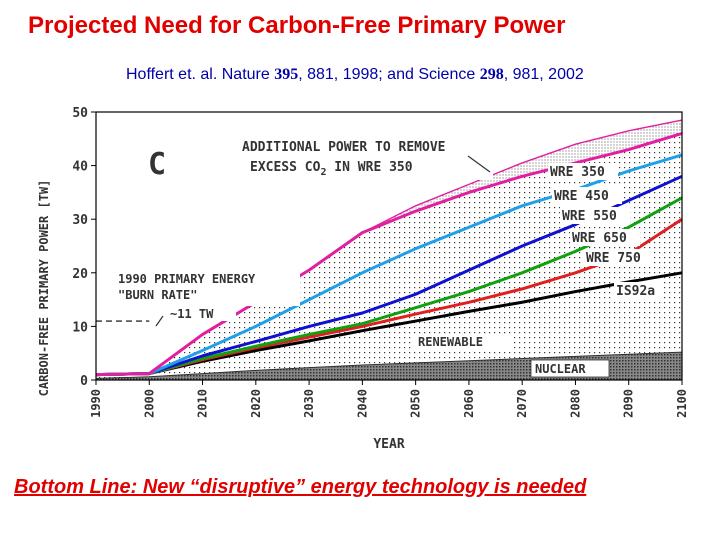 The image size is (720, 540). I want to click on is92a-label: IS92a, so click(635, 291).